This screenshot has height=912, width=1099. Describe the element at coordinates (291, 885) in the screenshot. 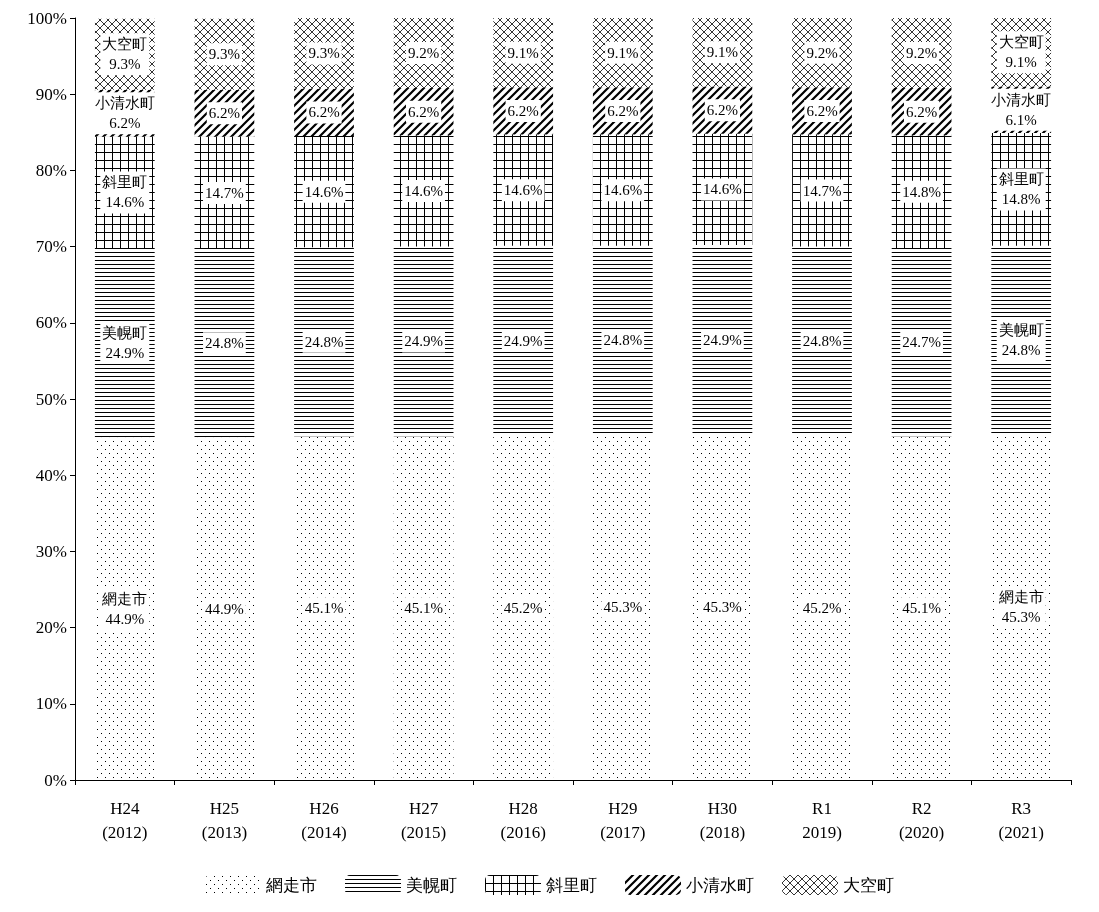

I see `legend-label: 網走市` at that location.